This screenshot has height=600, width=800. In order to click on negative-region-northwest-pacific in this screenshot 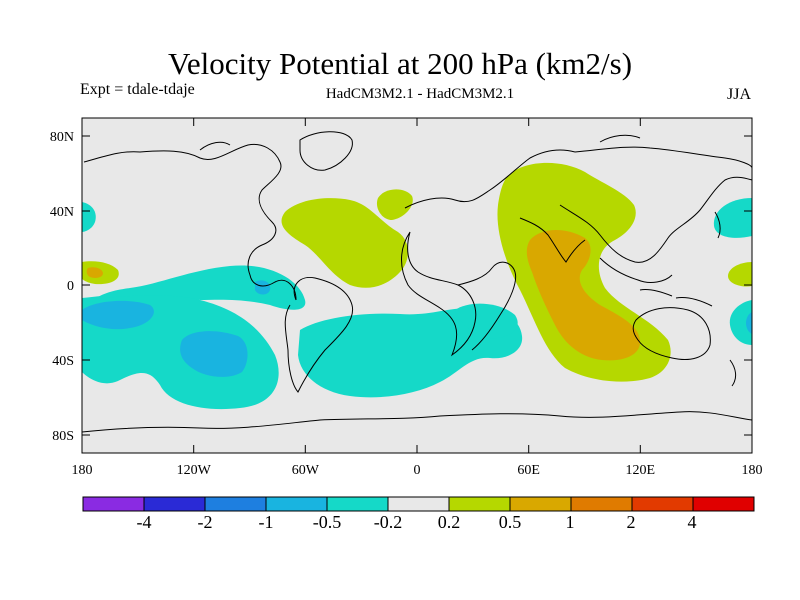, I will do `click(732, 218)`.